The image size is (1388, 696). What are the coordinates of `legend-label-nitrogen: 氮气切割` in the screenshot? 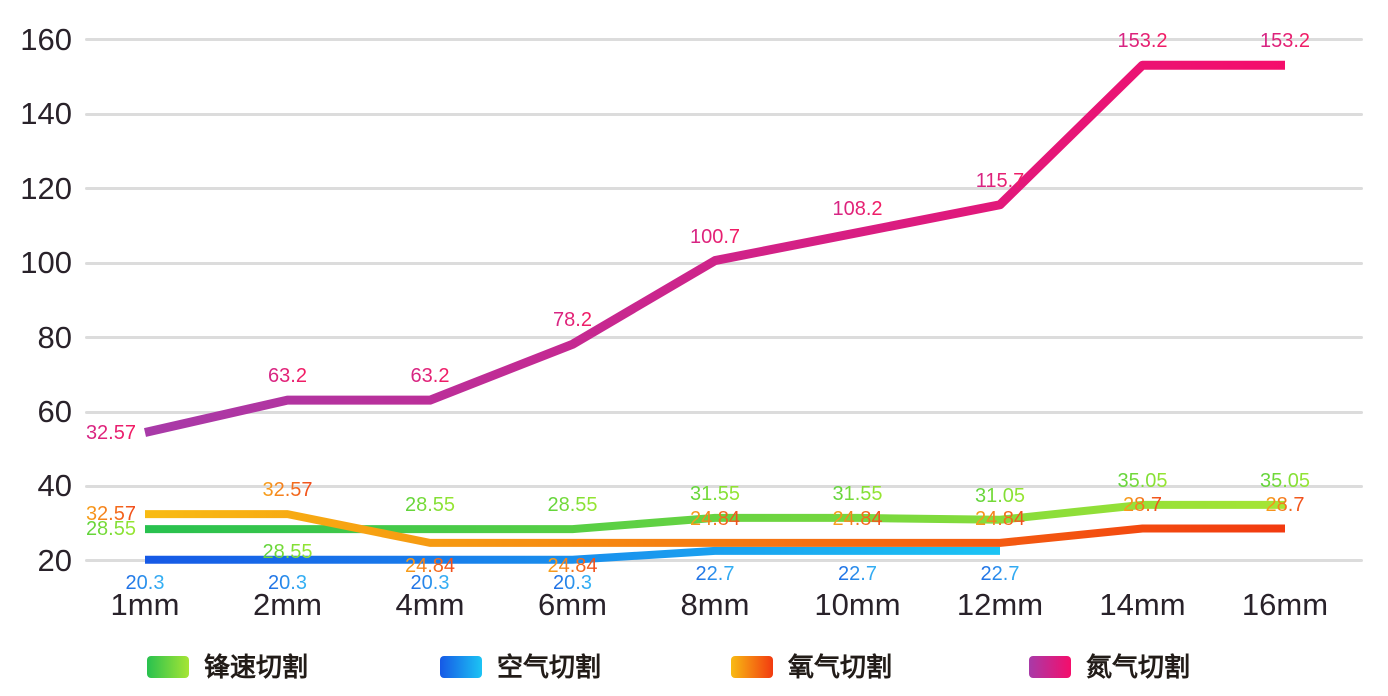 It's located at (1138, 667).